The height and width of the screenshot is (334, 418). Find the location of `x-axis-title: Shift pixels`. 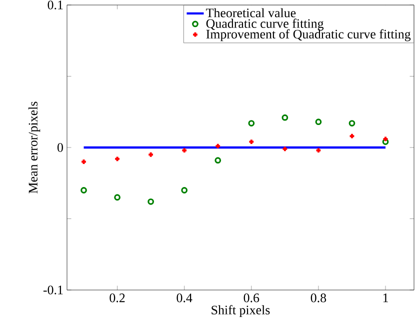

x-axis-title: Shift pixels is located at coordinates (241, 311).